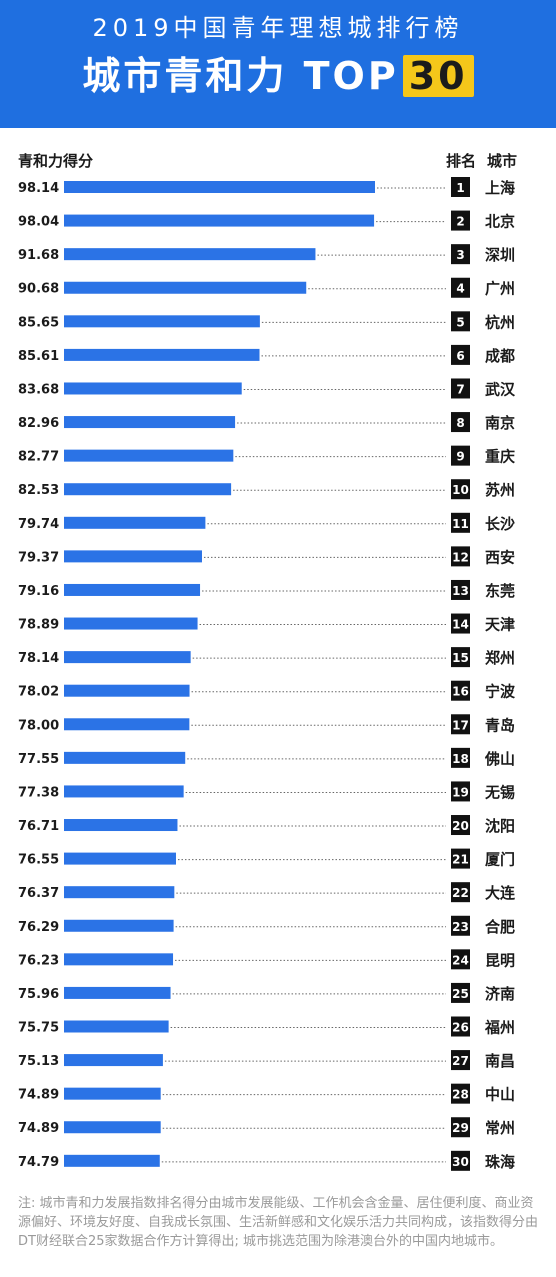  Describe the element at coordinates (500, 725) in the screenshot. I see `city-label: 青岛` at that location.